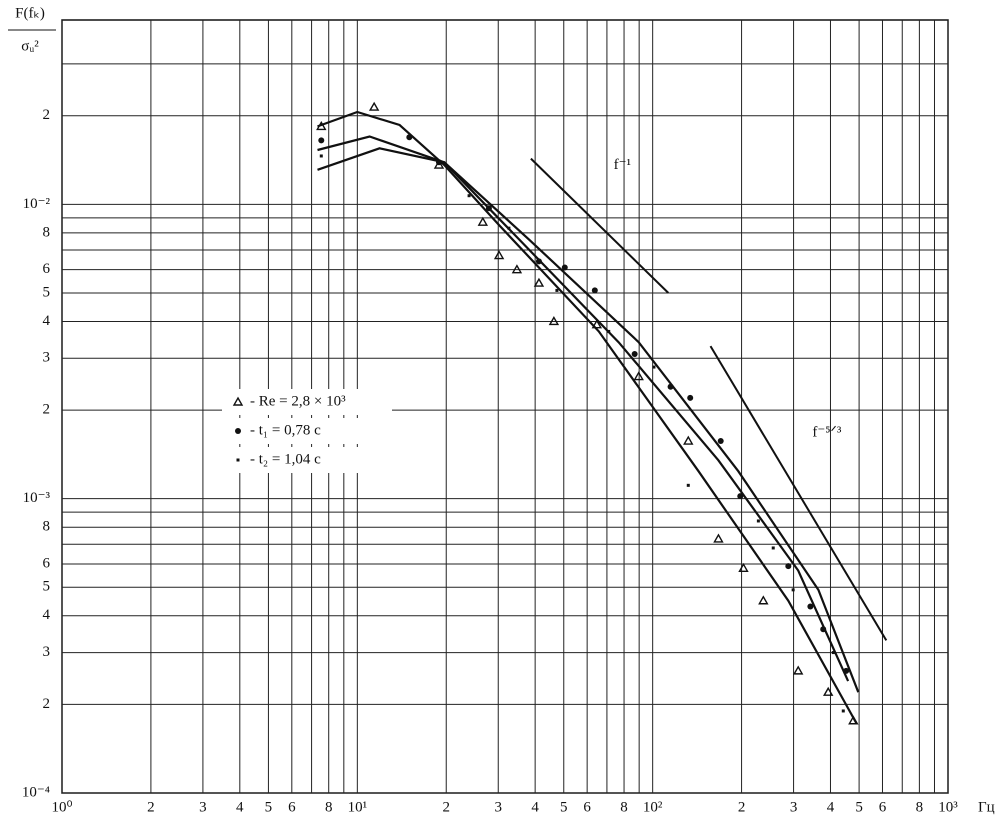 The height and width of the screenshot is (823, 1003). I want to click on y-tick-label: 6, so click(47, 269).